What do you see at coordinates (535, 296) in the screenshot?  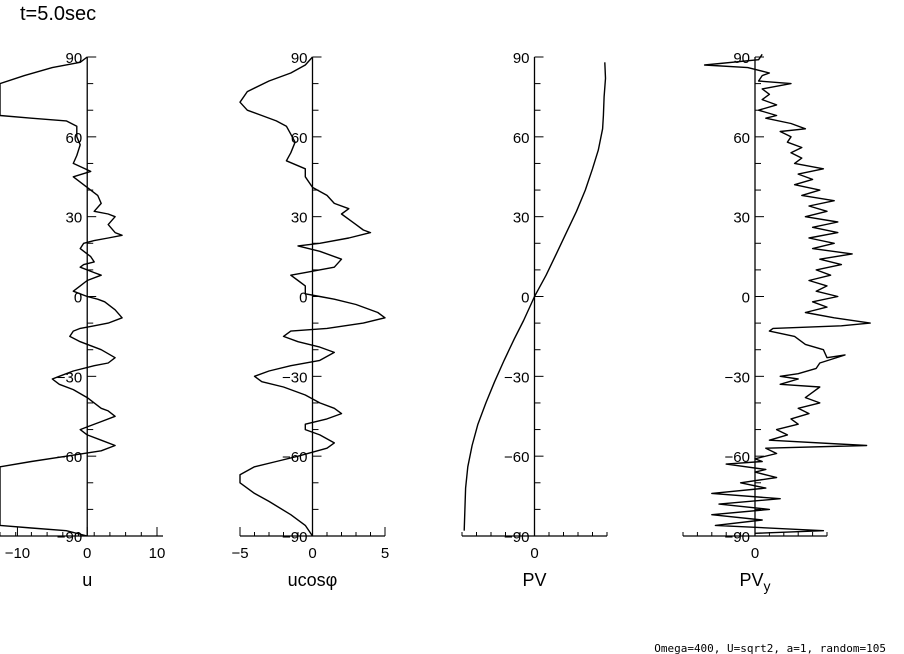 I see `profile-line-pv` at bounding box center [535, 296].